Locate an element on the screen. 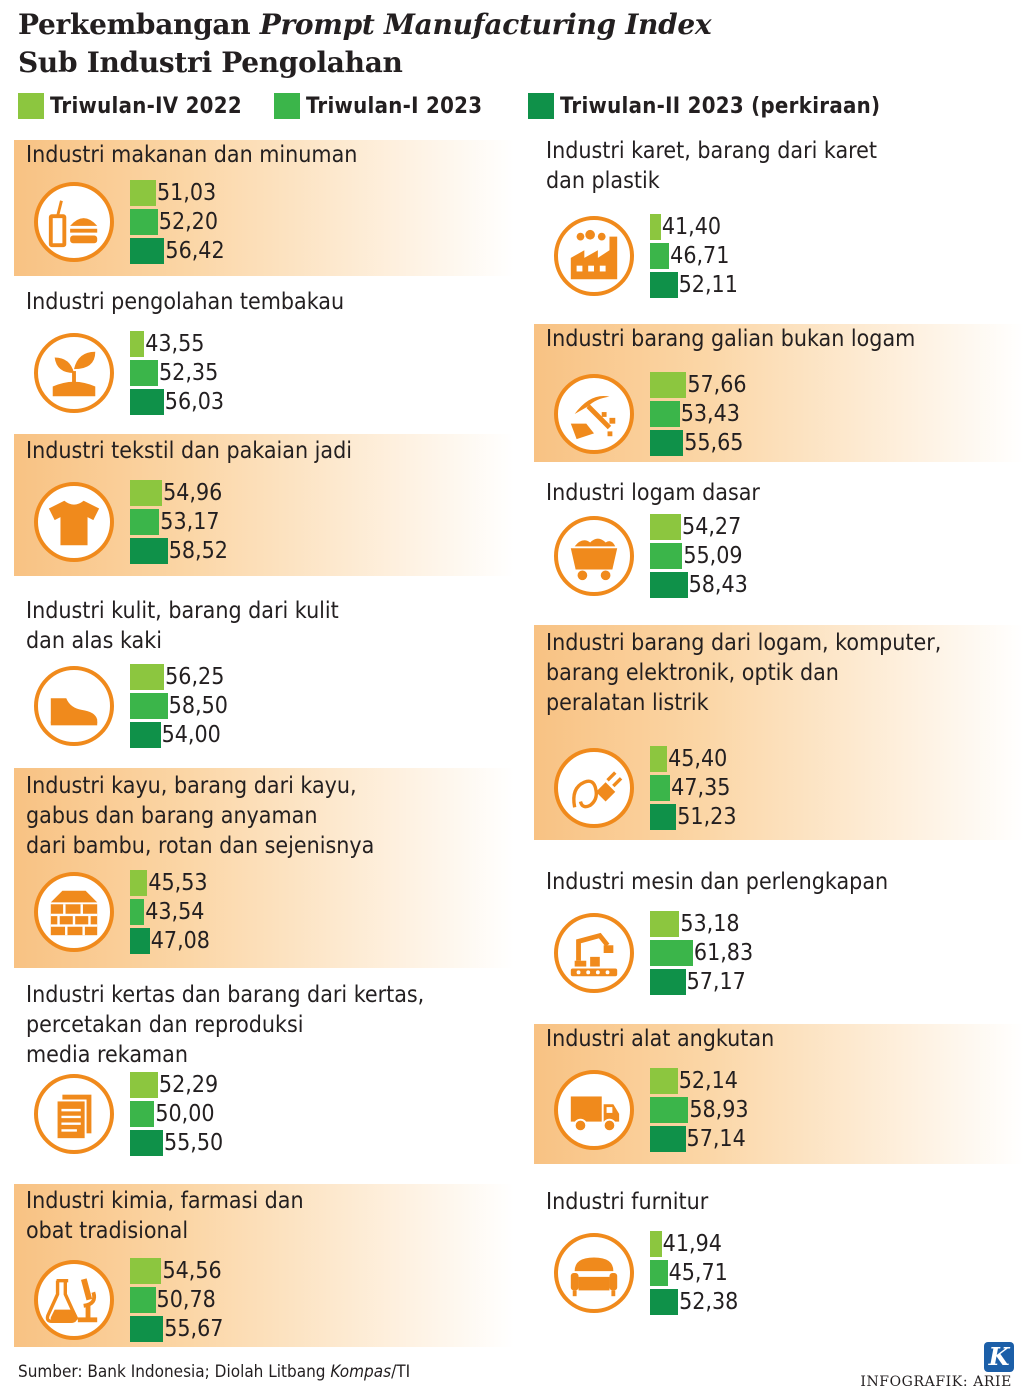 This screenshot has width=1024, height=1399. panel-title: Industri furnitur is located at coordinates (627, 1202).